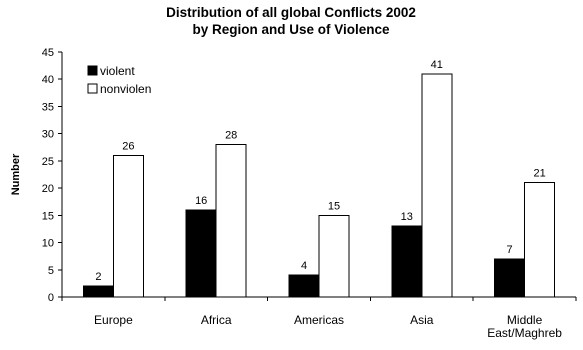  I want to click on y-tick-label: 20, so click(48, 189).